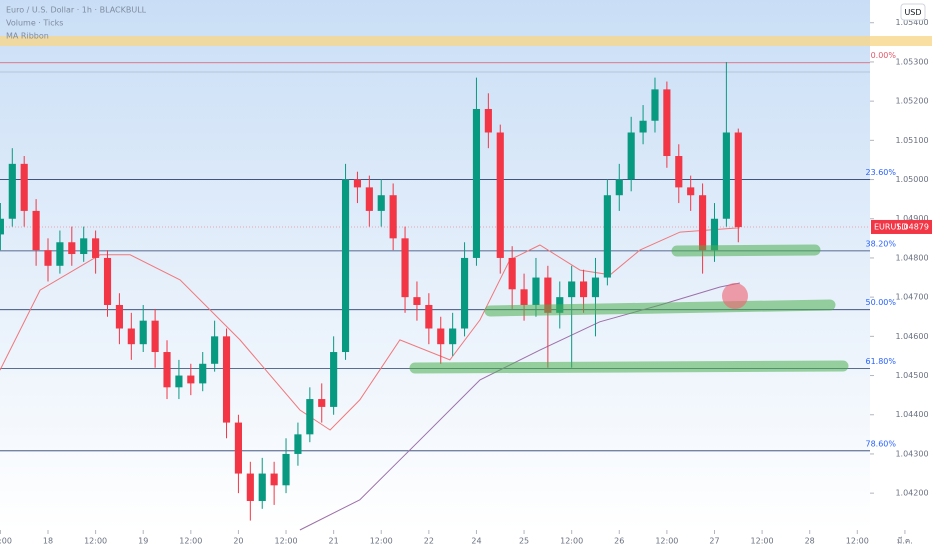  What do you see at coordinates (429, 541) in the screenshot?
I see `x-tick-label: 22` at bounding box center [429, 541].